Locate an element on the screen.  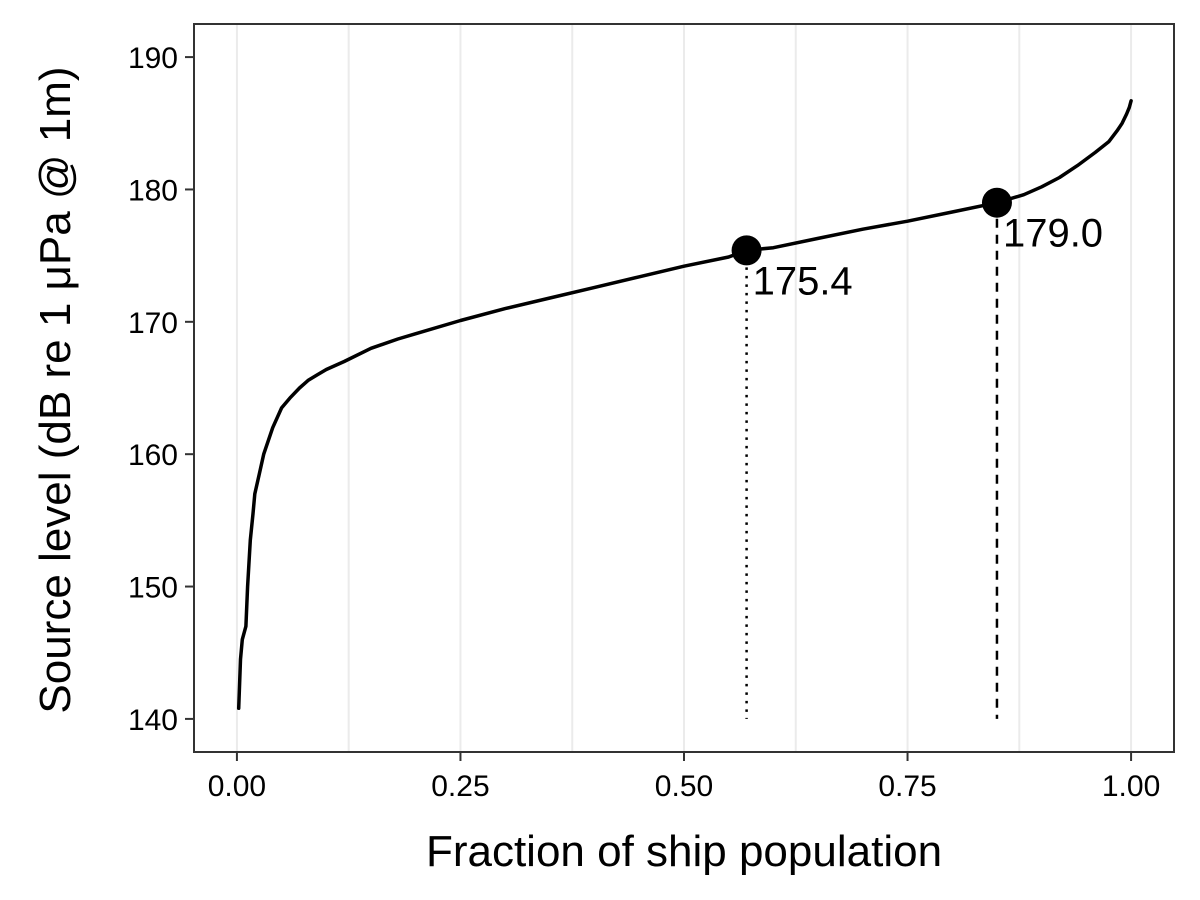
y-tick-label: 180 is located at coordinates (153, 190).